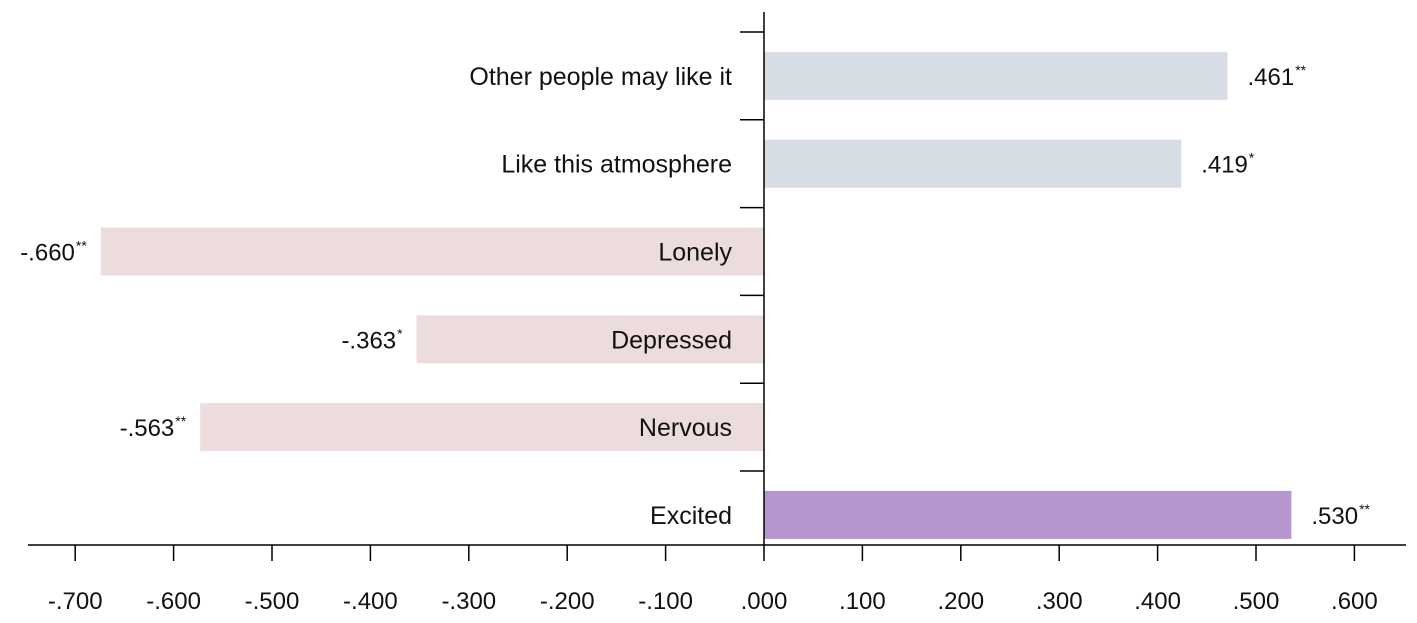 This screenshot has width=1417, height=623. Describe the element at coordinates (173, 601) in the screenshot. I see `x-tick-label: -.600` at that location.